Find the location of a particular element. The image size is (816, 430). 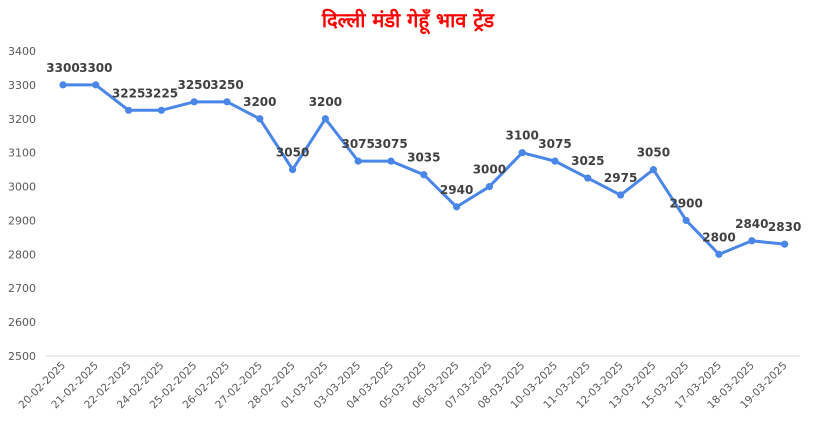

y-tick-label: 2500 is located at coordinates (22, 356).